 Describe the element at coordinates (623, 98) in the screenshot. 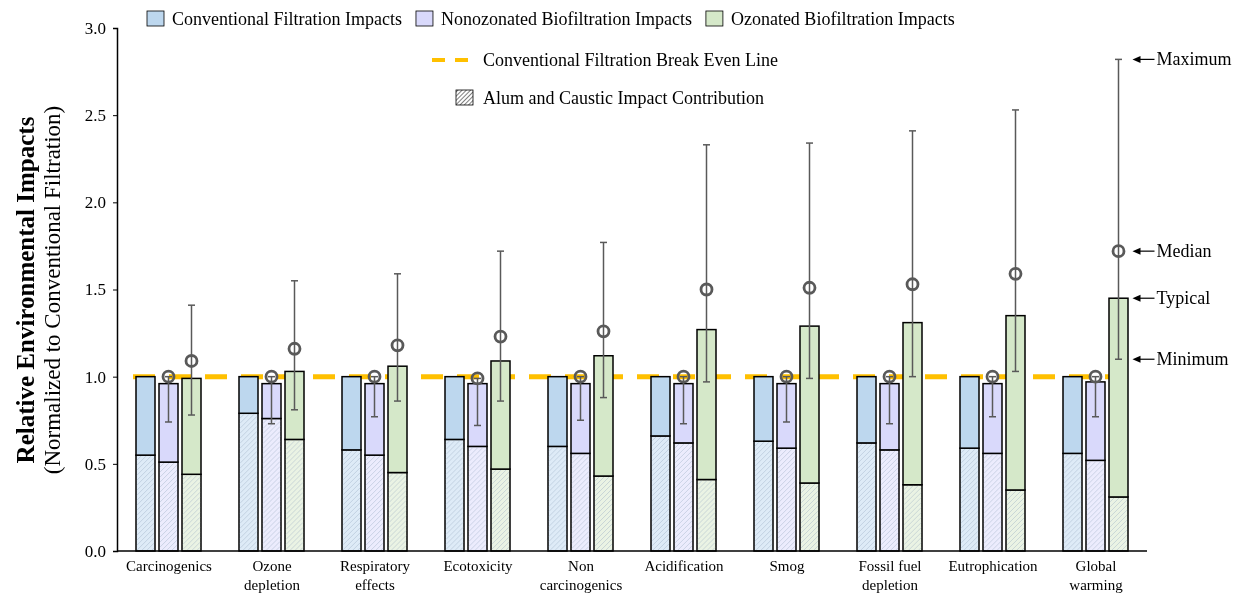

I see `annotation: Alum and Caustic Impact Contribution` at that location.